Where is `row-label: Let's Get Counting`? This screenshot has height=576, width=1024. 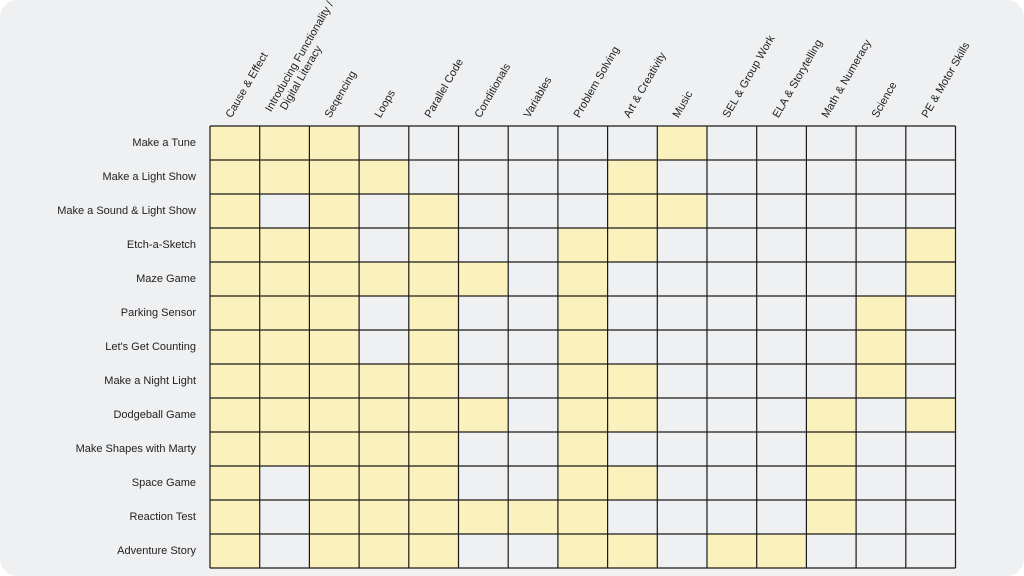
row-label: Let's Get Counting is located at coordinates (150, 347).